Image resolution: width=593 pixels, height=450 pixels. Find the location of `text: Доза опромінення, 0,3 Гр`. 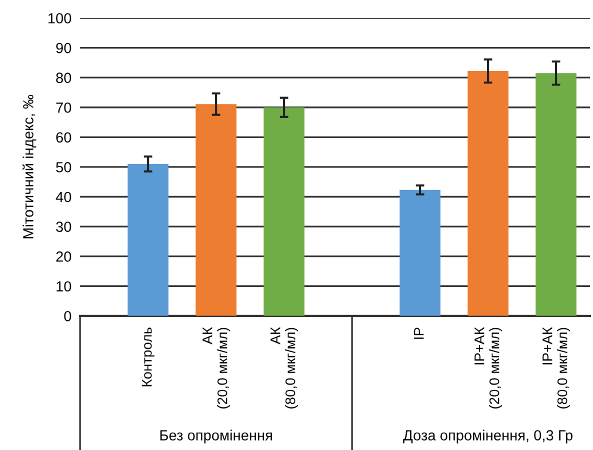

text: Доза опромінення, 0,3 Гр is located at coordinates (487, 437).